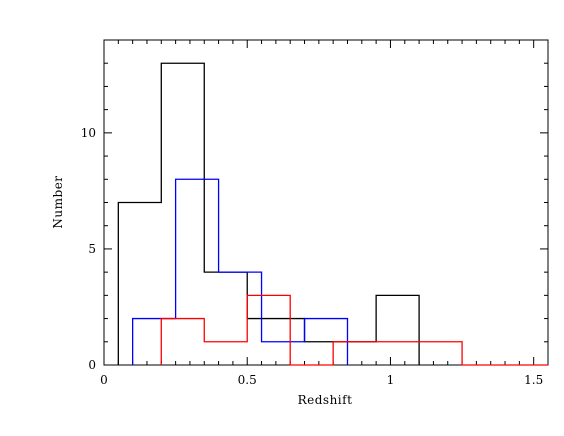 The height and width of the screenshot is (436, 564). I want to click on x-tick-label: 1, so click(391, 380).